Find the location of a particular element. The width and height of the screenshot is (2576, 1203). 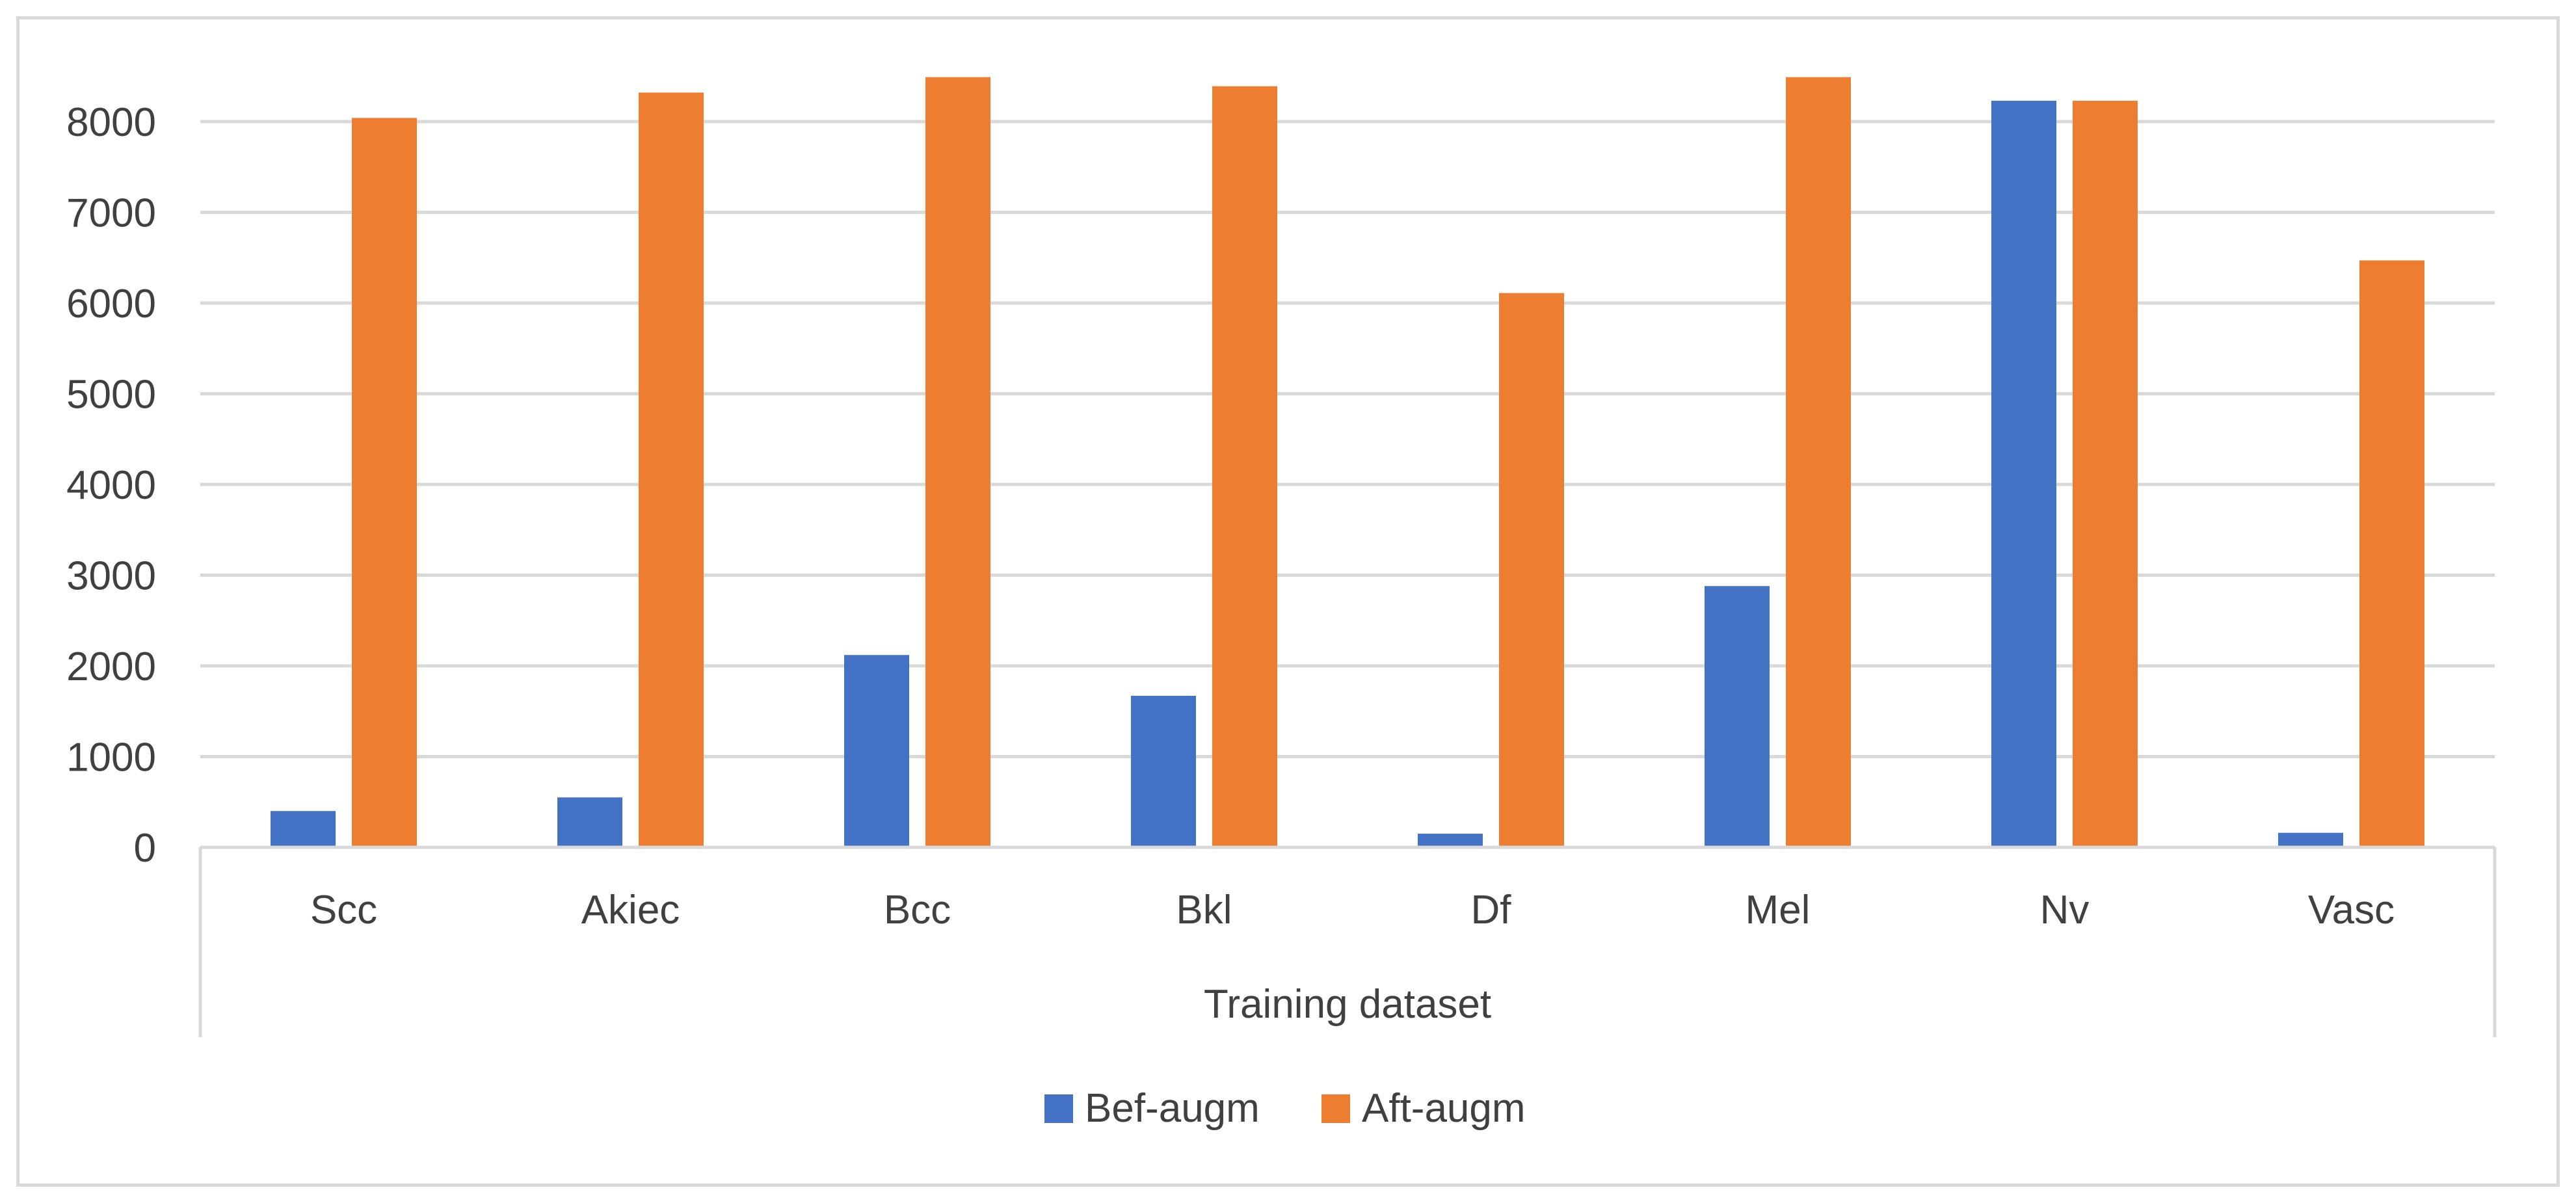

bar-aft-augm-nv is located at coordinates (2105, 474).